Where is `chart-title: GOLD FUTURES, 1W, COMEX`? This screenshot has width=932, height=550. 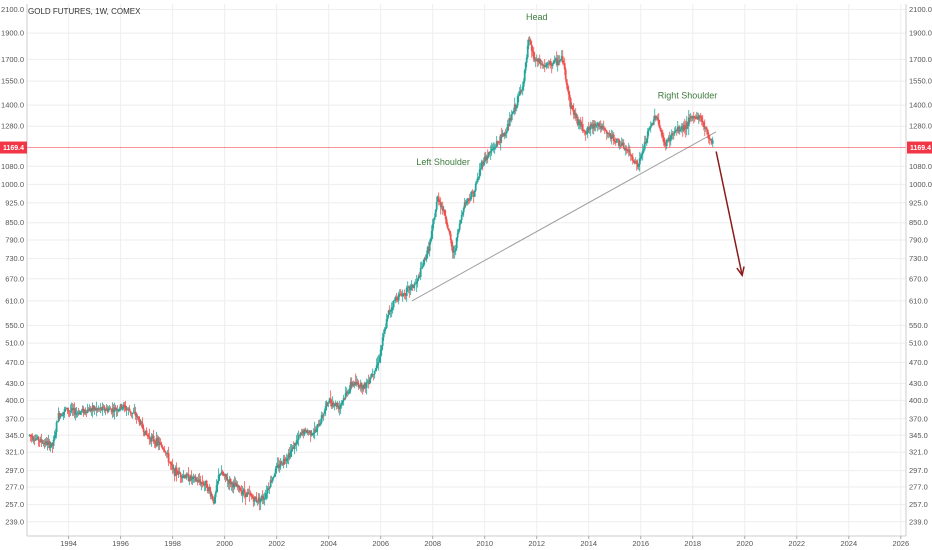
chart-title: GOLD FUTURES, 1W, COMEX is located at coordinates (84, 11).